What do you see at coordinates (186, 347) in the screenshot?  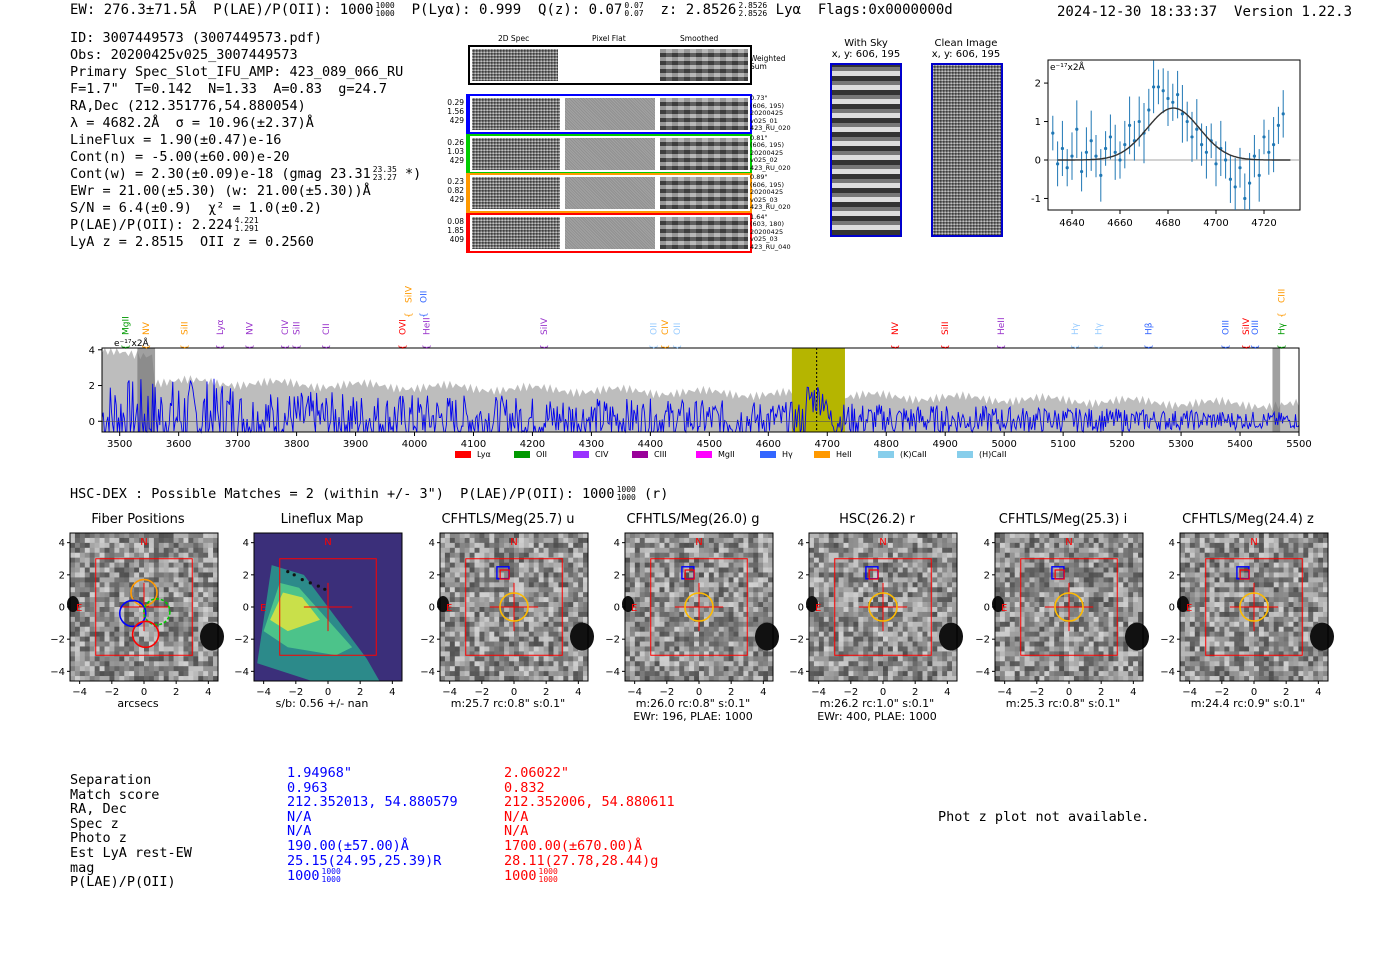 I see `emission-line-bracket: {` at bounding box center [186, 347].